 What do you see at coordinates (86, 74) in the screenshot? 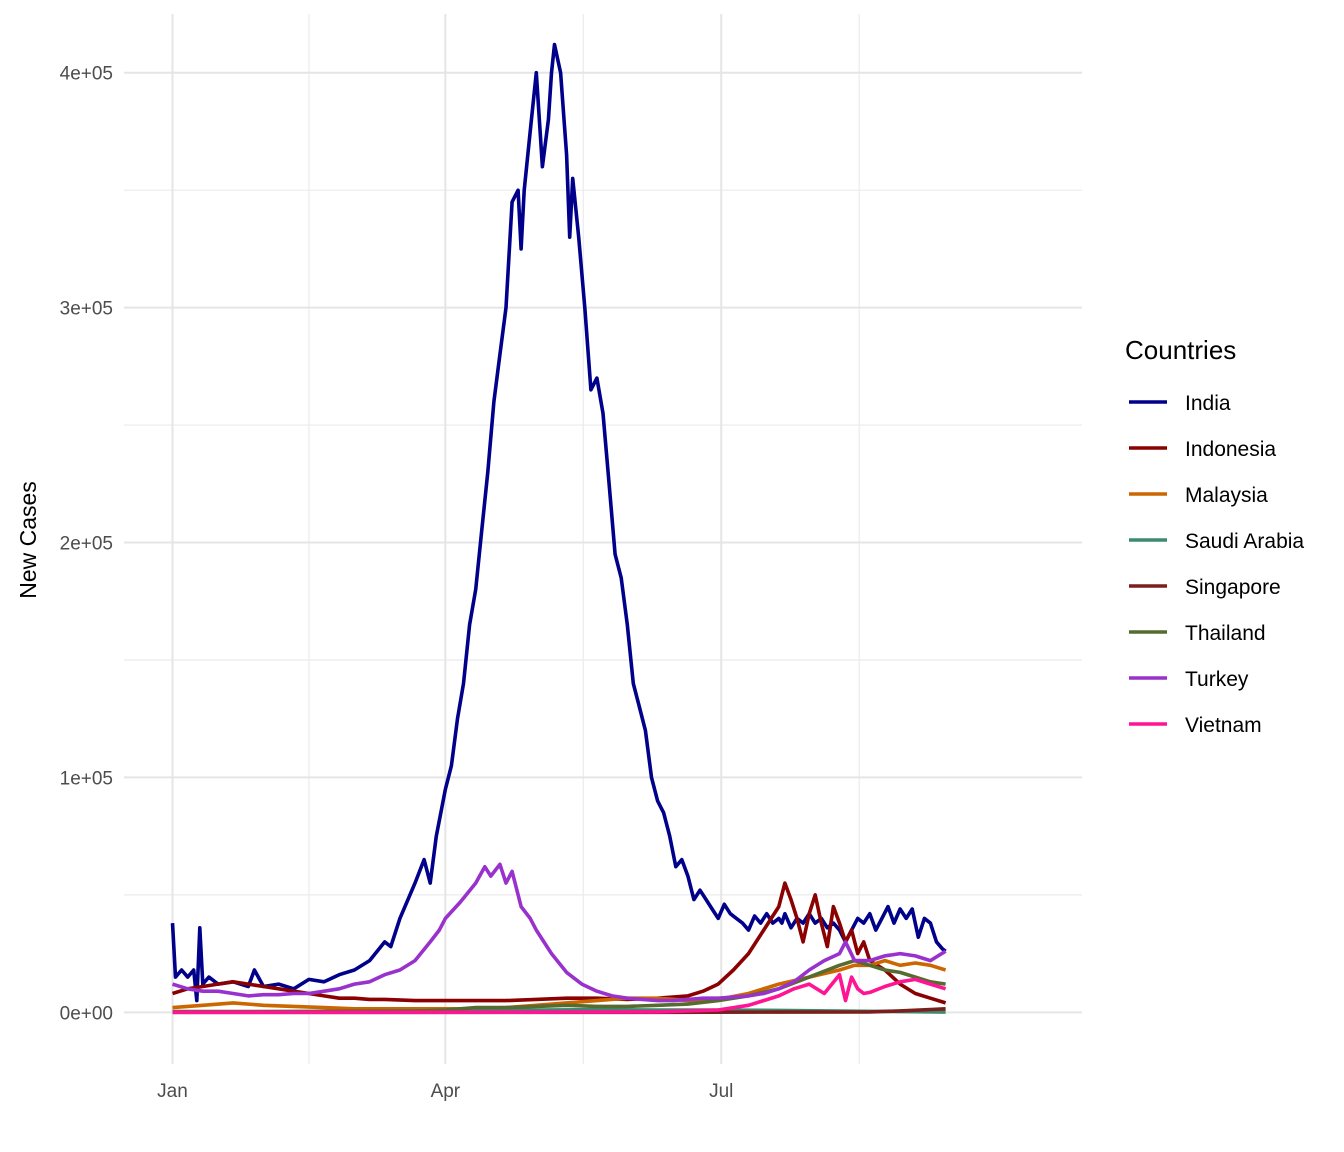
I see `y-tick-label: 4e+05` at bounding box center [86, 74].